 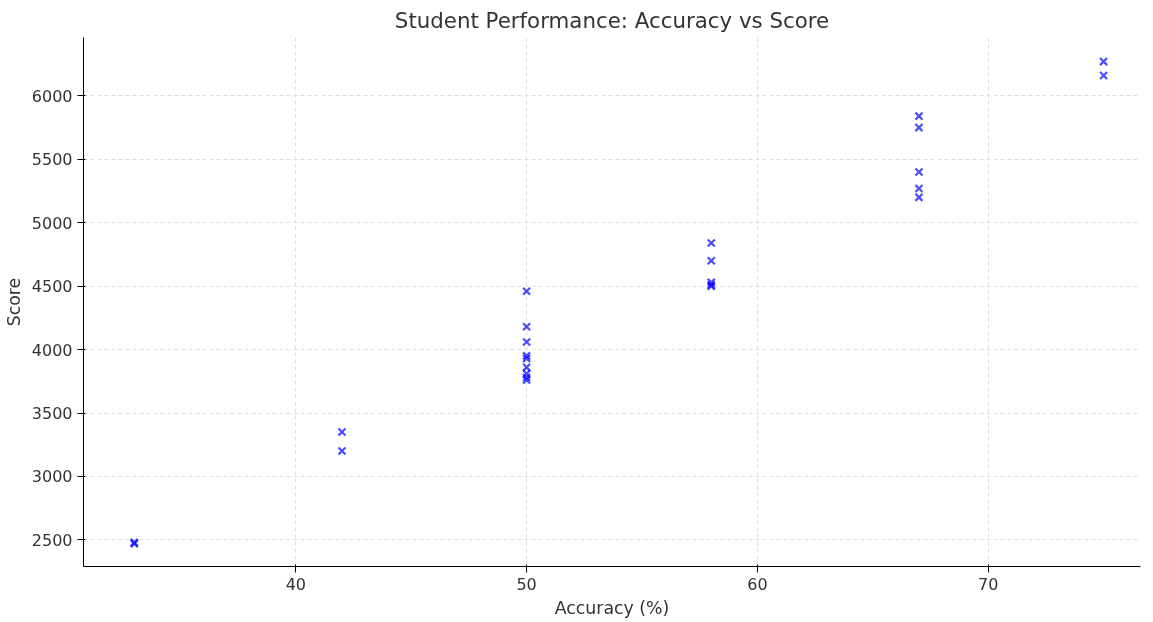 What do you see at coordinates (52, 413) in the screenshot?
I see `y-tick-label: 3500` at bounding box center [52, 413].